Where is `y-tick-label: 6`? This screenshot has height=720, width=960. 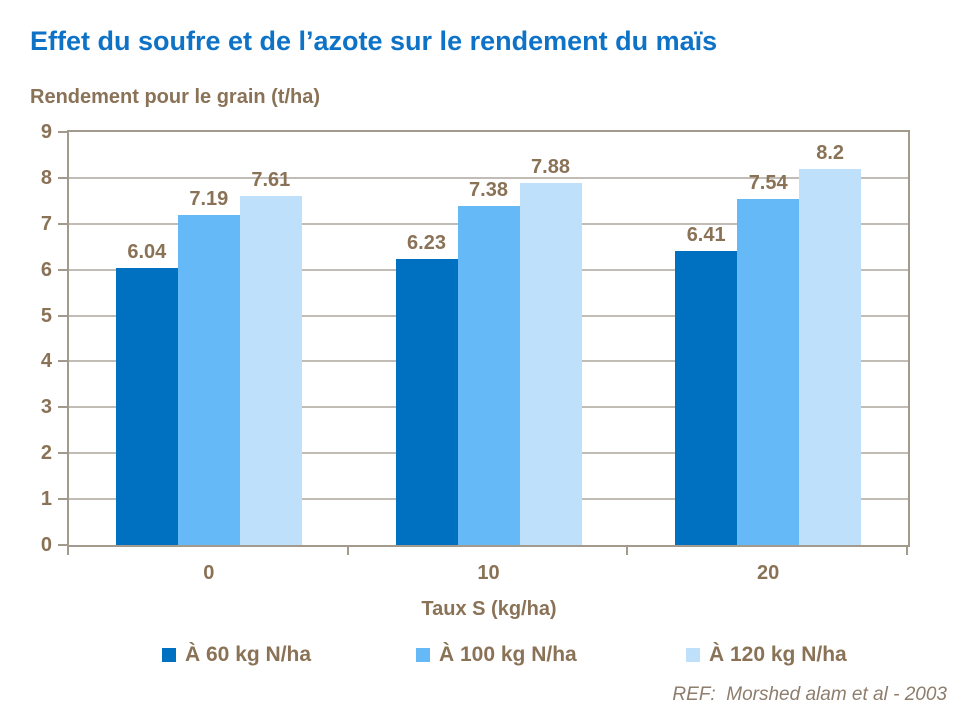 y-tick-label: 6 is located at coordinates (46, 269).